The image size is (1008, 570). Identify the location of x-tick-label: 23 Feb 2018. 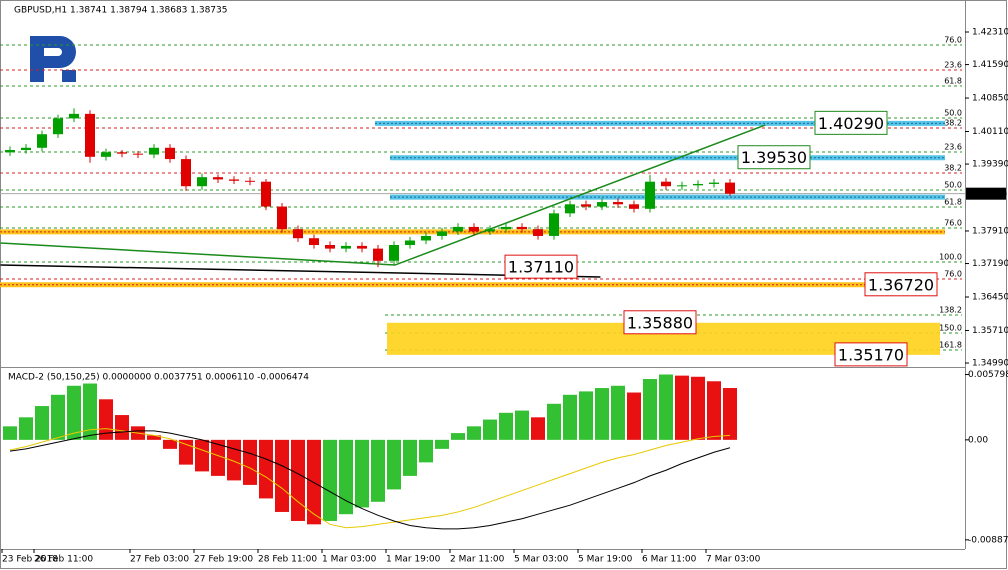
(30, 560).